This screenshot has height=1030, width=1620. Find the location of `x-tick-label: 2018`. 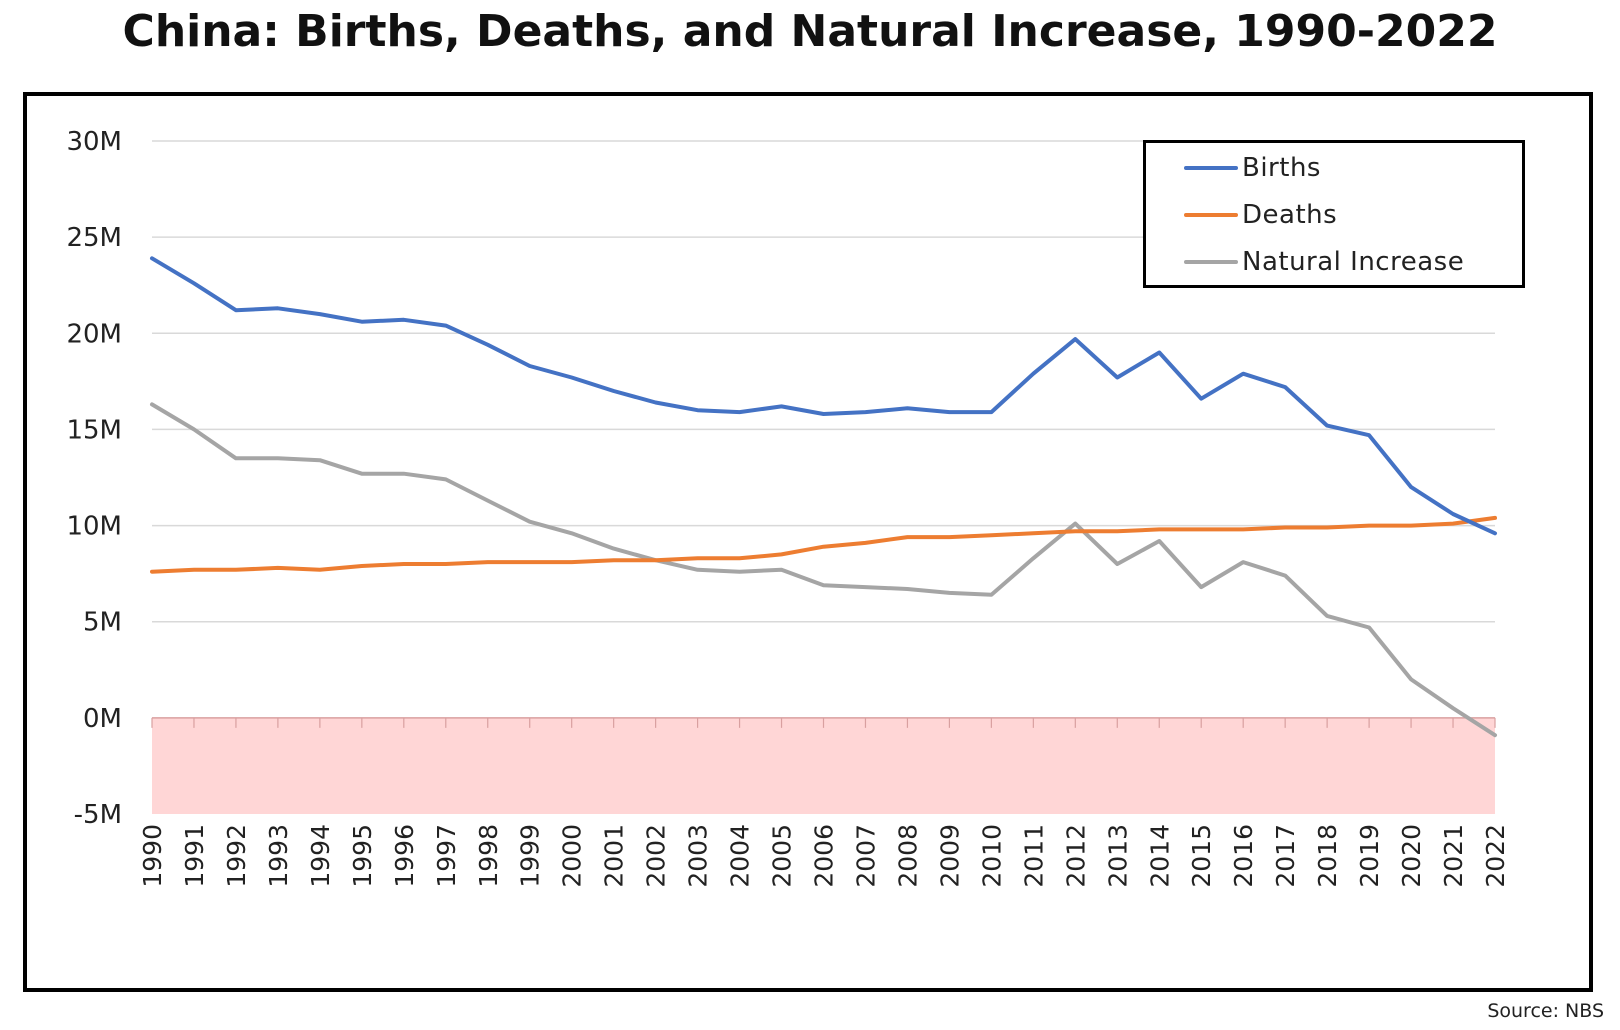

x-tick-label: 2018 is located at coordinates (1327, 856).